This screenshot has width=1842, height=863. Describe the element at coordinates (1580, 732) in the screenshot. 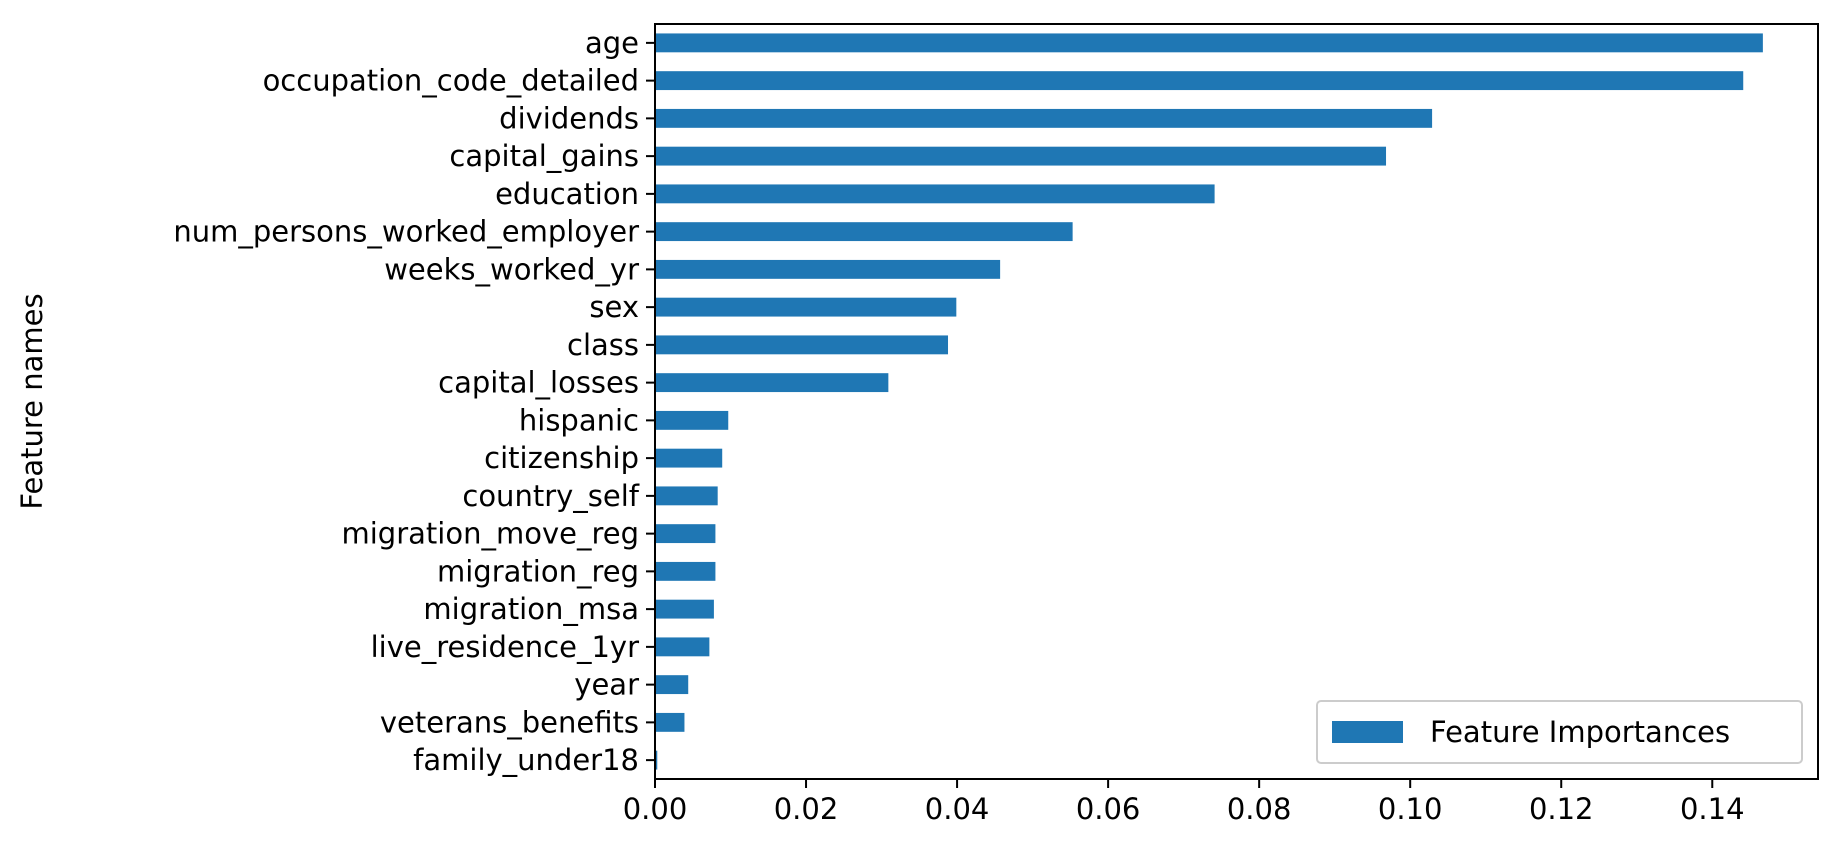

I see `legend-label: Feature Importances` at that location.